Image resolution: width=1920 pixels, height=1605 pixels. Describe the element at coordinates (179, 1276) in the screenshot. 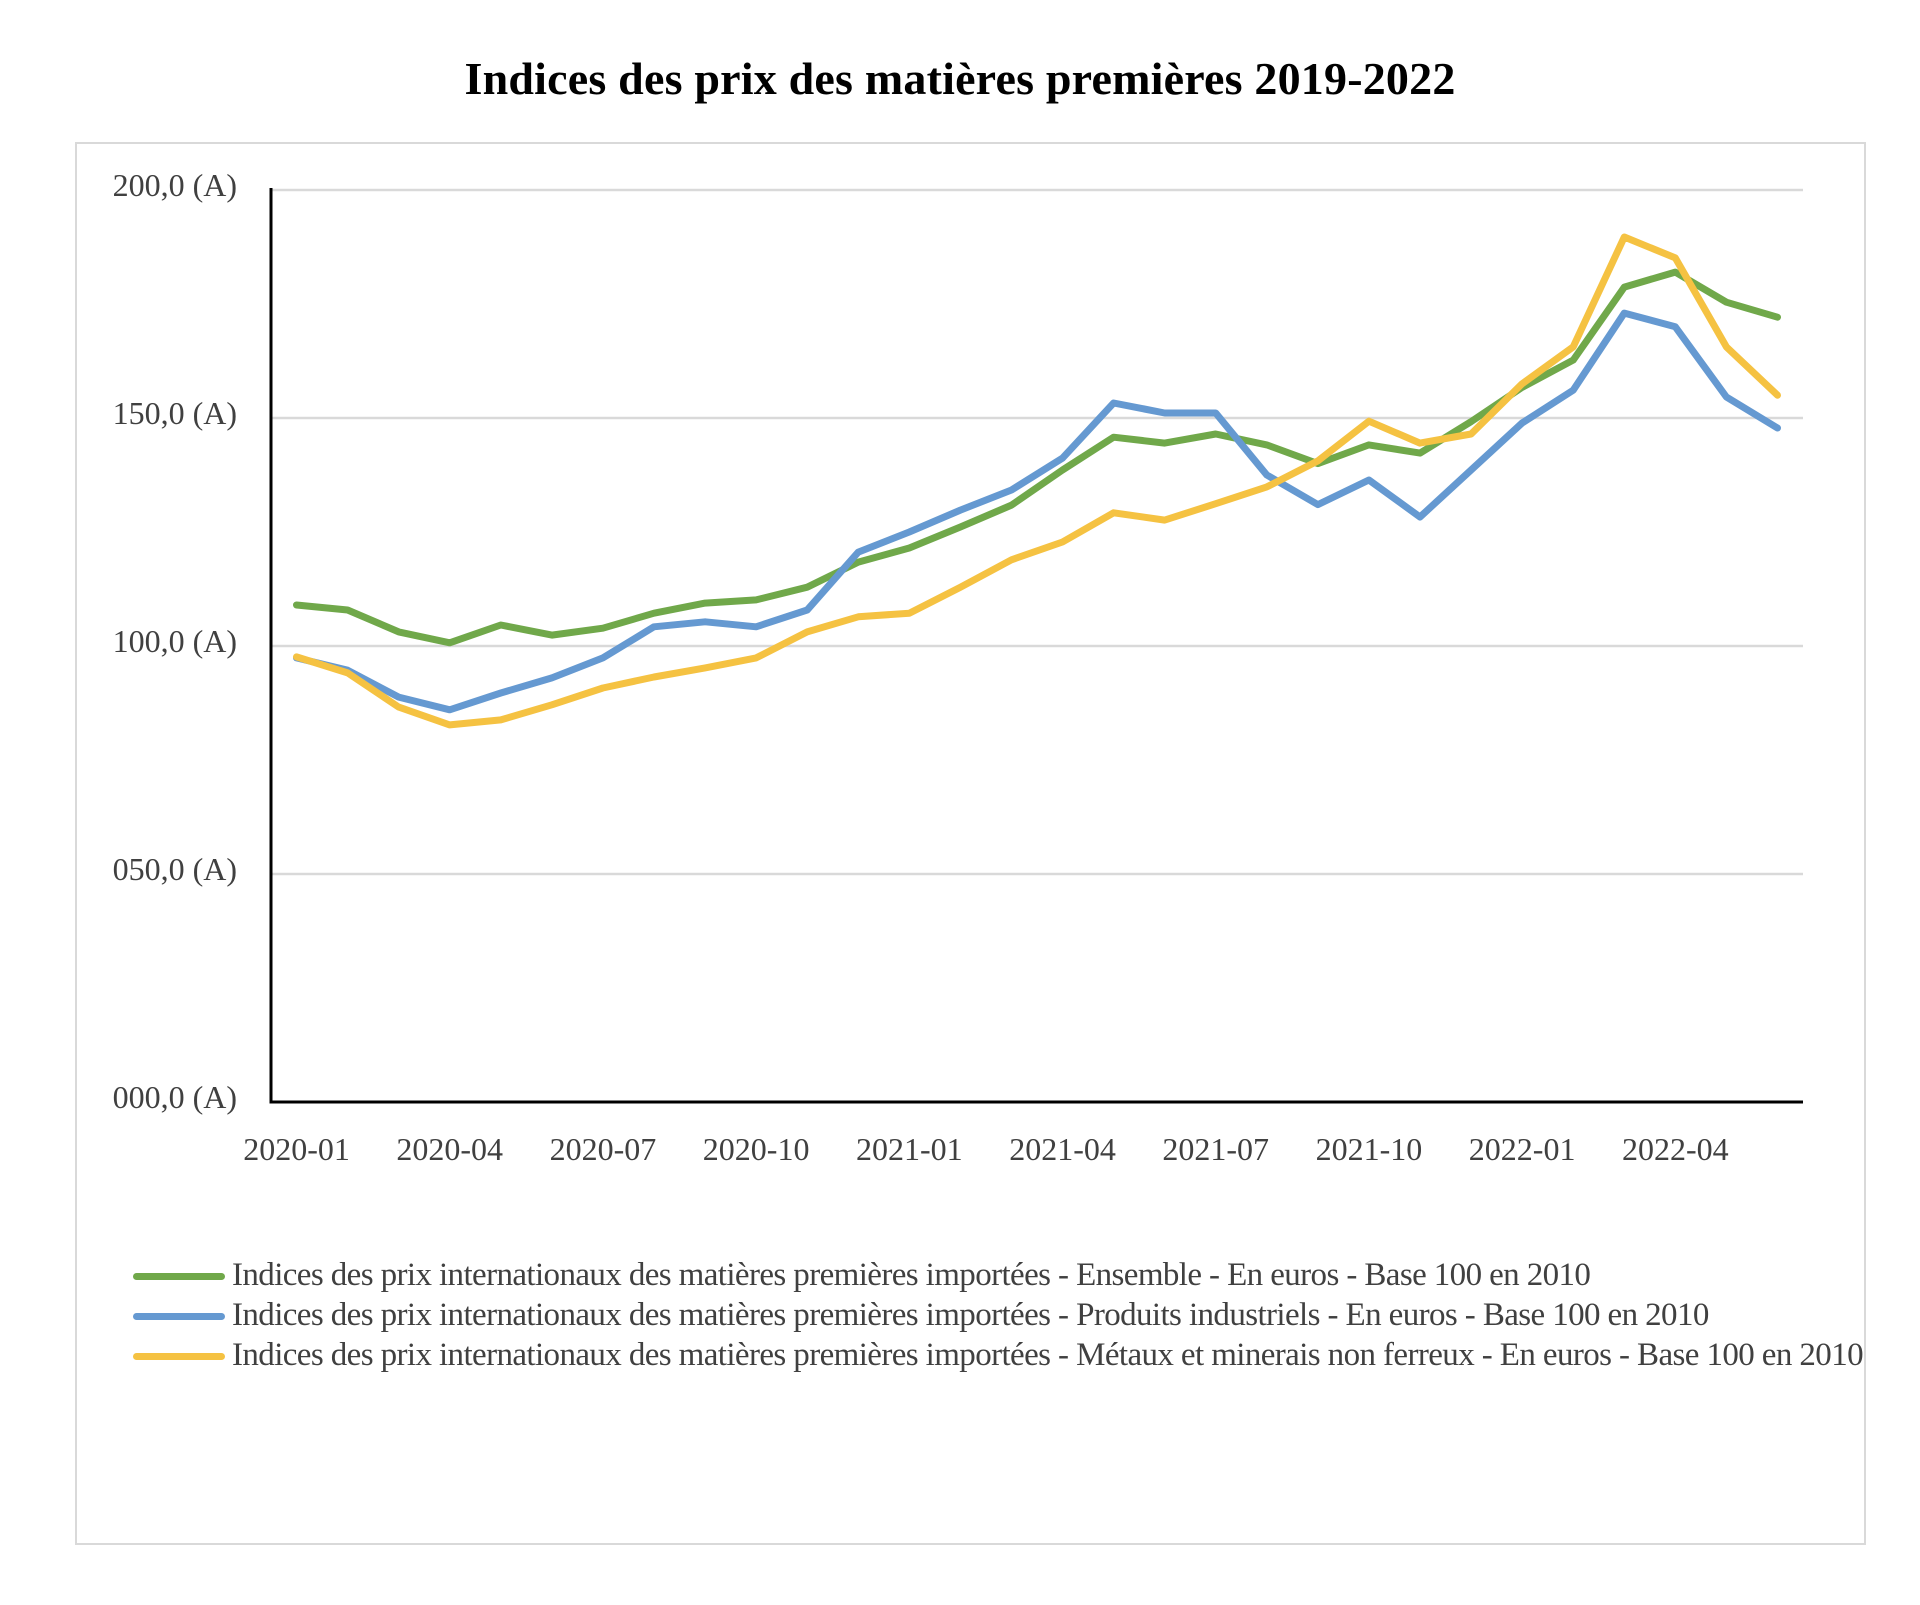

I see `legend-swatch-green` at that location.